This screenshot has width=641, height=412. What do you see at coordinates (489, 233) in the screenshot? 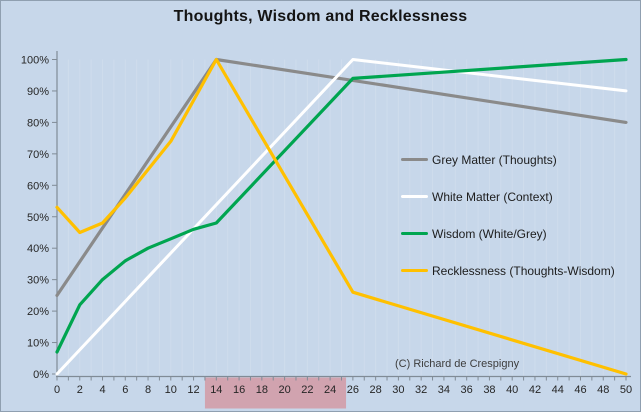
I see `legend-label: Wisdom (White/Grey)` at bounding box center [489, 233].